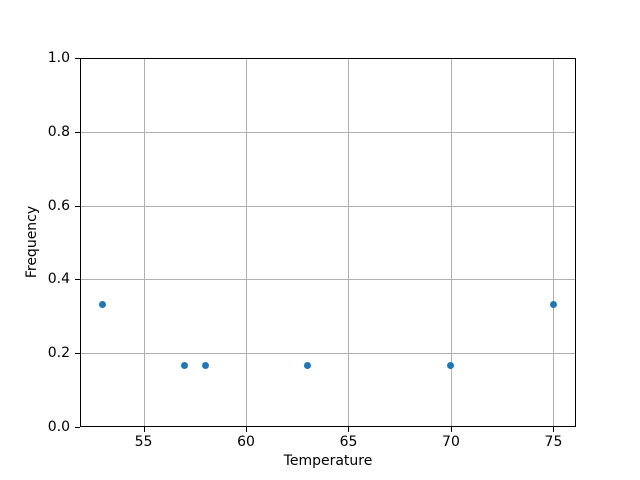 The width and height of the screenshot is (640, 480). Describe the element at coordinates (58, 205) in the screenshot. I see `y-tick-label: 0.6` at that location.